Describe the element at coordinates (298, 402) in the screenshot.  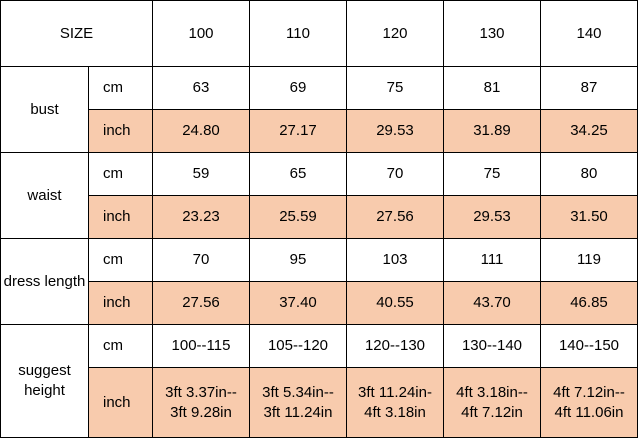
I see `value-cell: 3ft 5.34in-- 3ft 11.24in` at that location.